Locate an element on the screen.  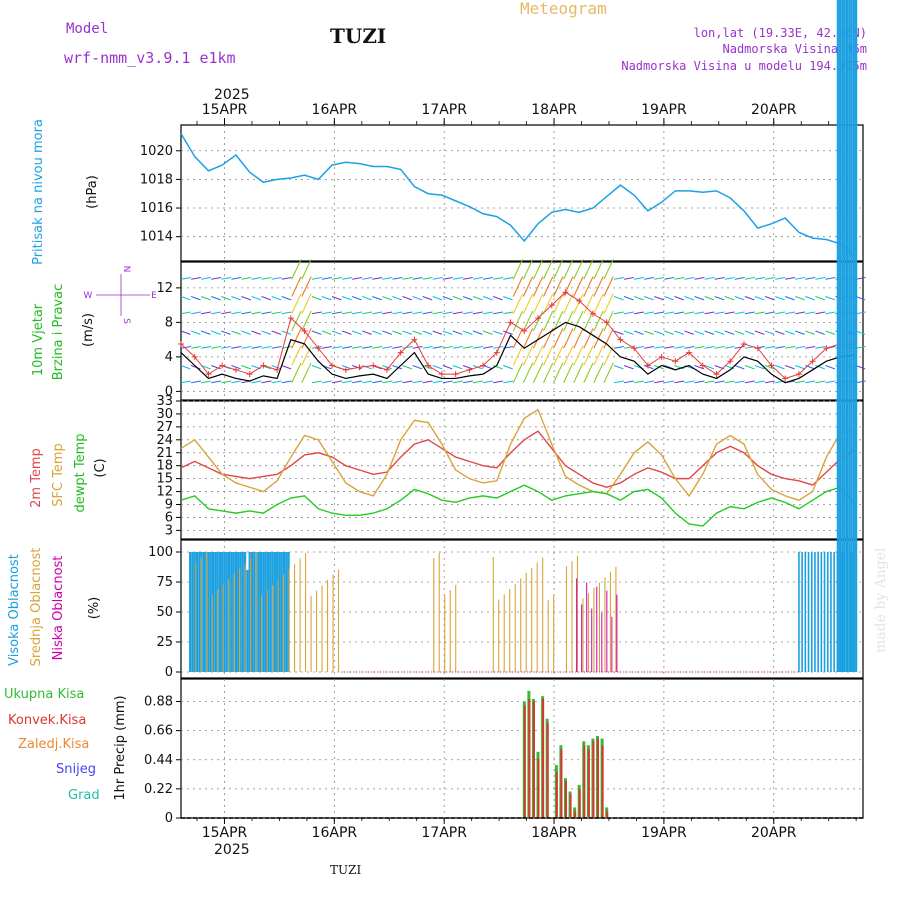
pressure-panel: 1014 1016 1018 1020 is located at coordinates (502, 193).